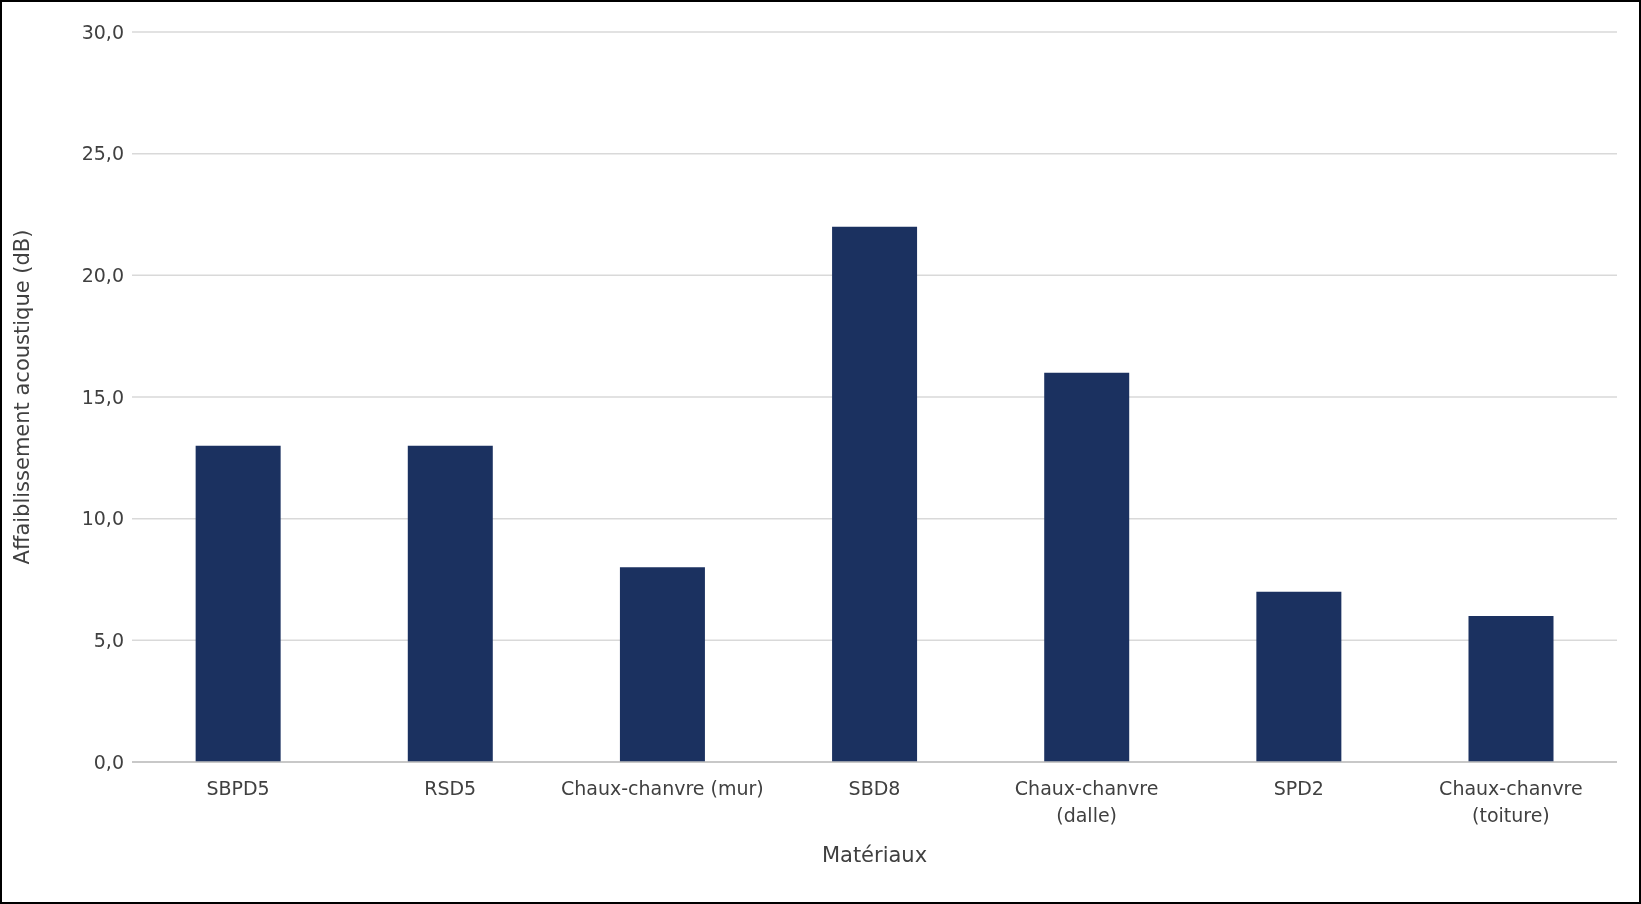  Describe the element at coordinates (22, 397) in the screenshot. I see `y-axis-title: Affaiblissement acoustique (dB)` at that location.